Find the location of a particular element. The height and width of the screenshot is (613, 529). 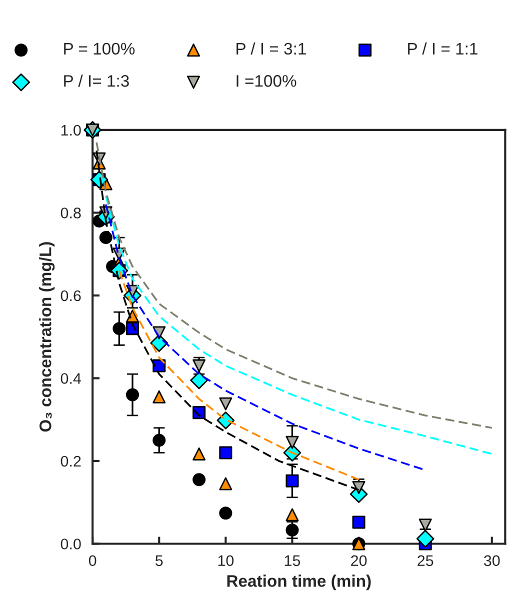

legend-label: P / I = 3:1 is located at coordinates (271, 48).